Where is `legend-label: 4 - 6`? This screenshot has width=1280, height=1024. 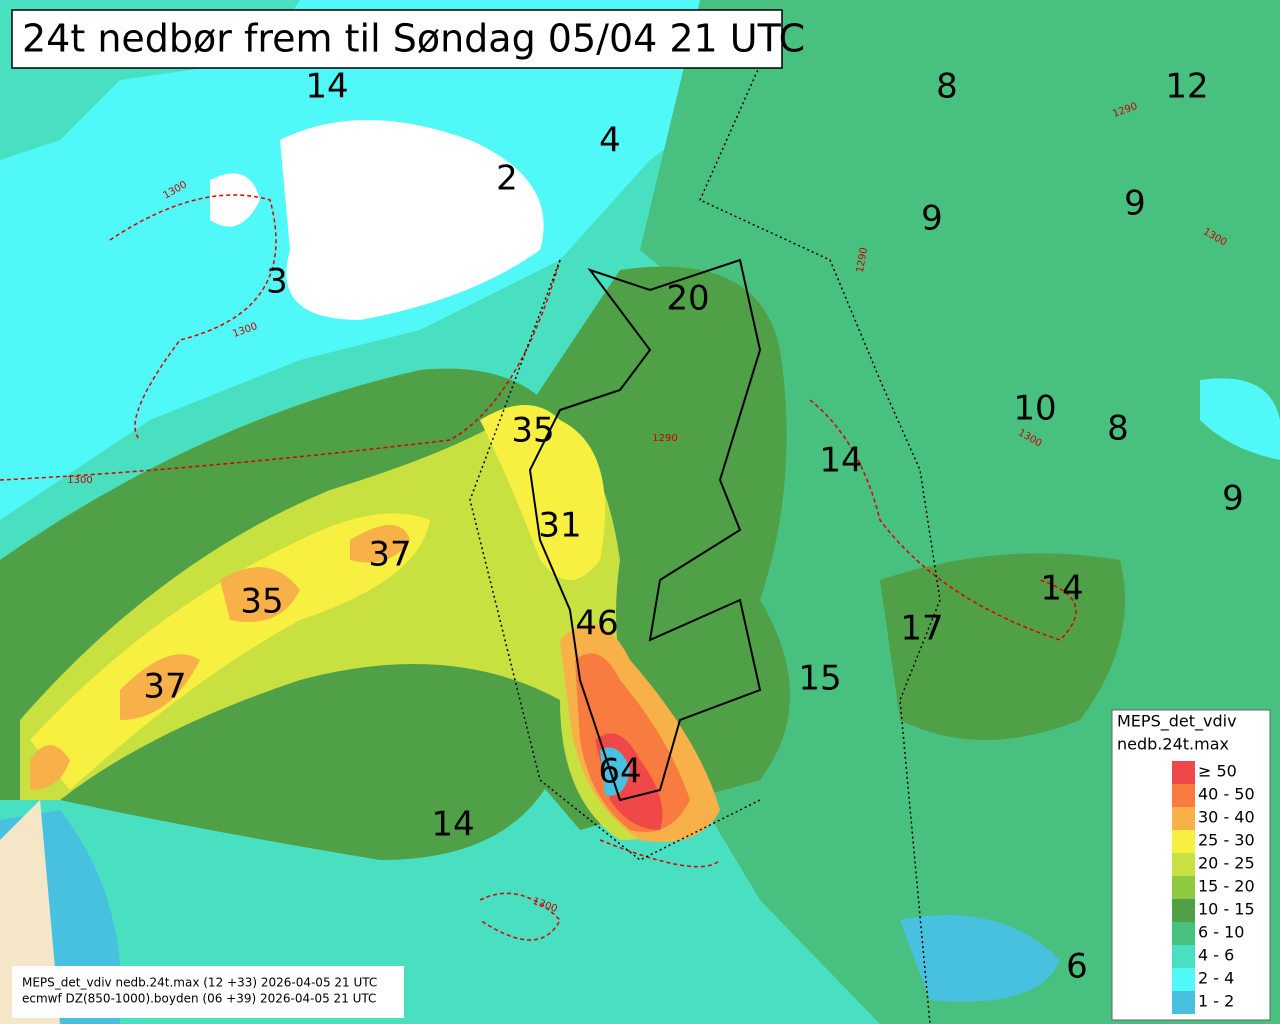
legend-label: 4 - 6 is located at coordinates (1216, 955).